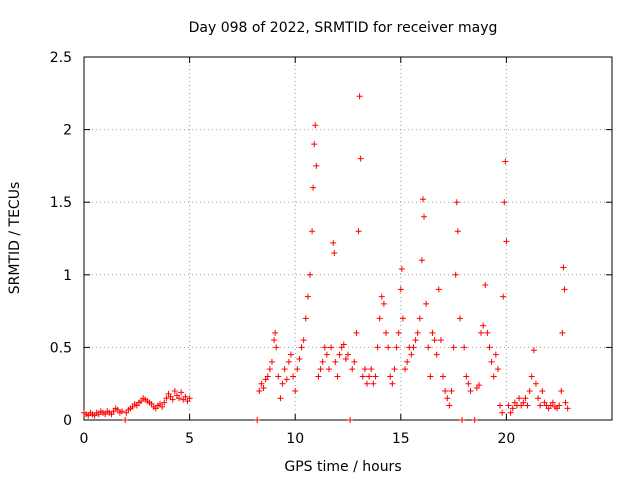 The image size is (640, 480). I want to click on y-tick-label: 0.5, so click(61, 348).